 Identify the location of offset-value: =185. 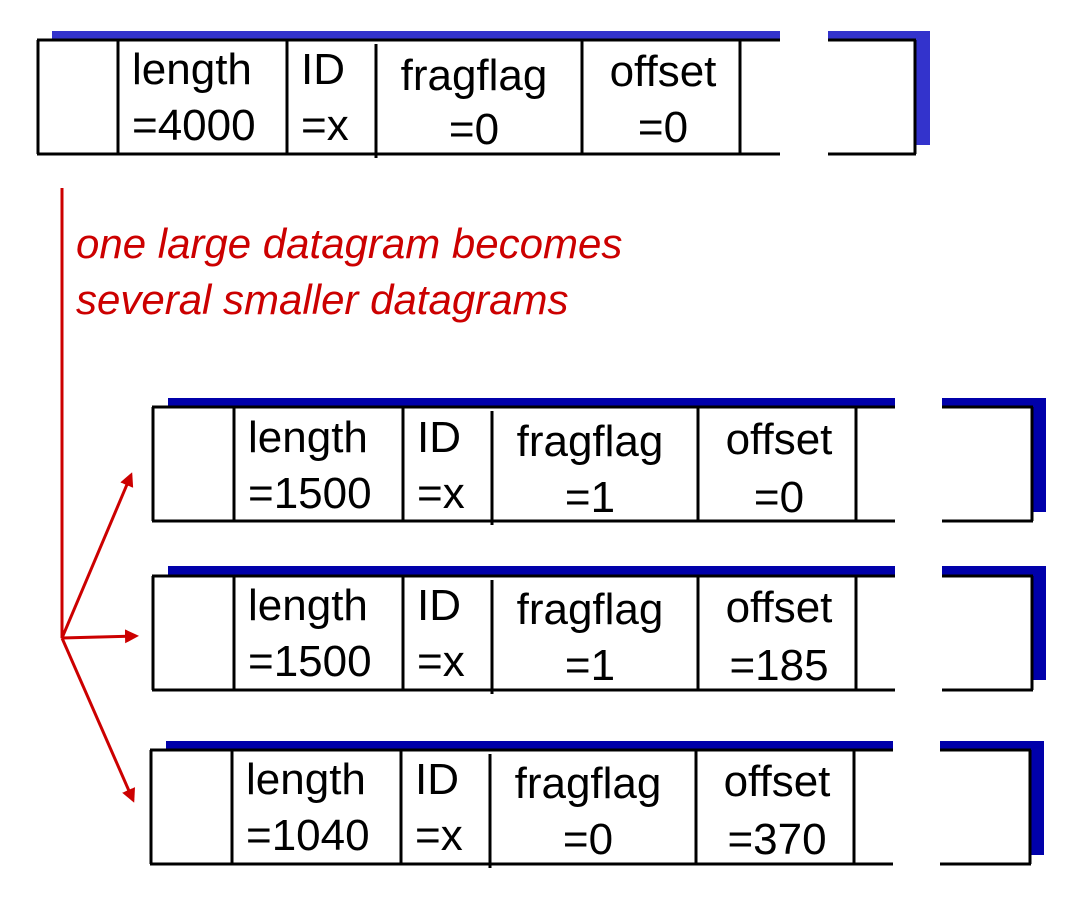
(778, 665).